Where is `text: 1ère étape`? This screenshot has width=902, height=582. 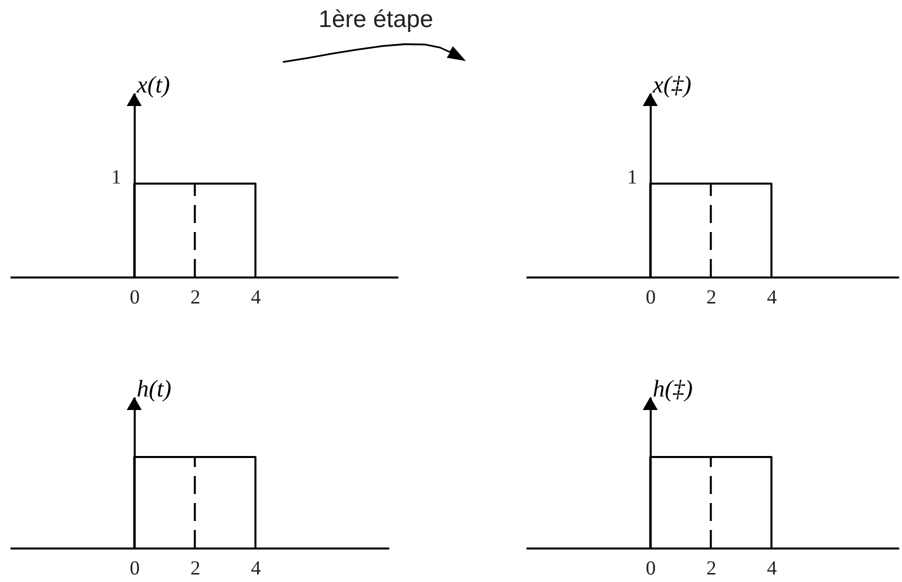
text: 1ère étape is located at coordinates (376, 19).